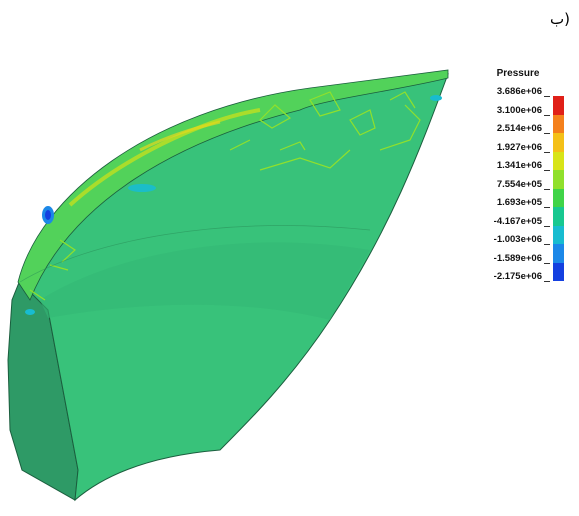 The width and height of the screenshot is (579, 516). What do you see at coordinates (517, 258) in the screenshot?
I see `legend-value: -1.589e+06` at bounding box center [517, 258].